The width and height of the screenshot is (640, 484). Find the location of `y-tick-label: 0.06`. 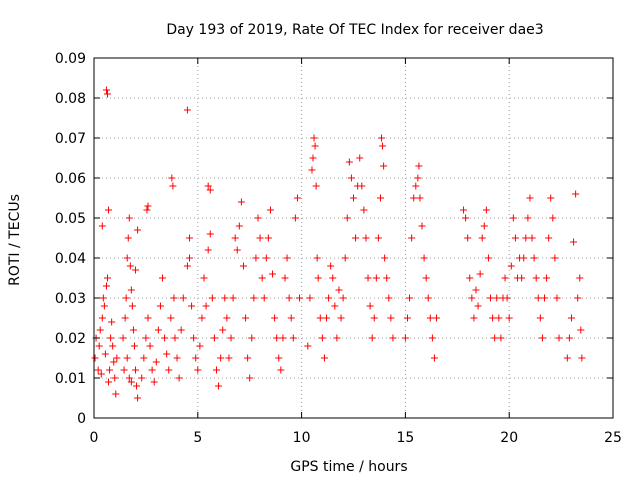

y-tick-label: 0.06 is located at coordinates (70, 179).